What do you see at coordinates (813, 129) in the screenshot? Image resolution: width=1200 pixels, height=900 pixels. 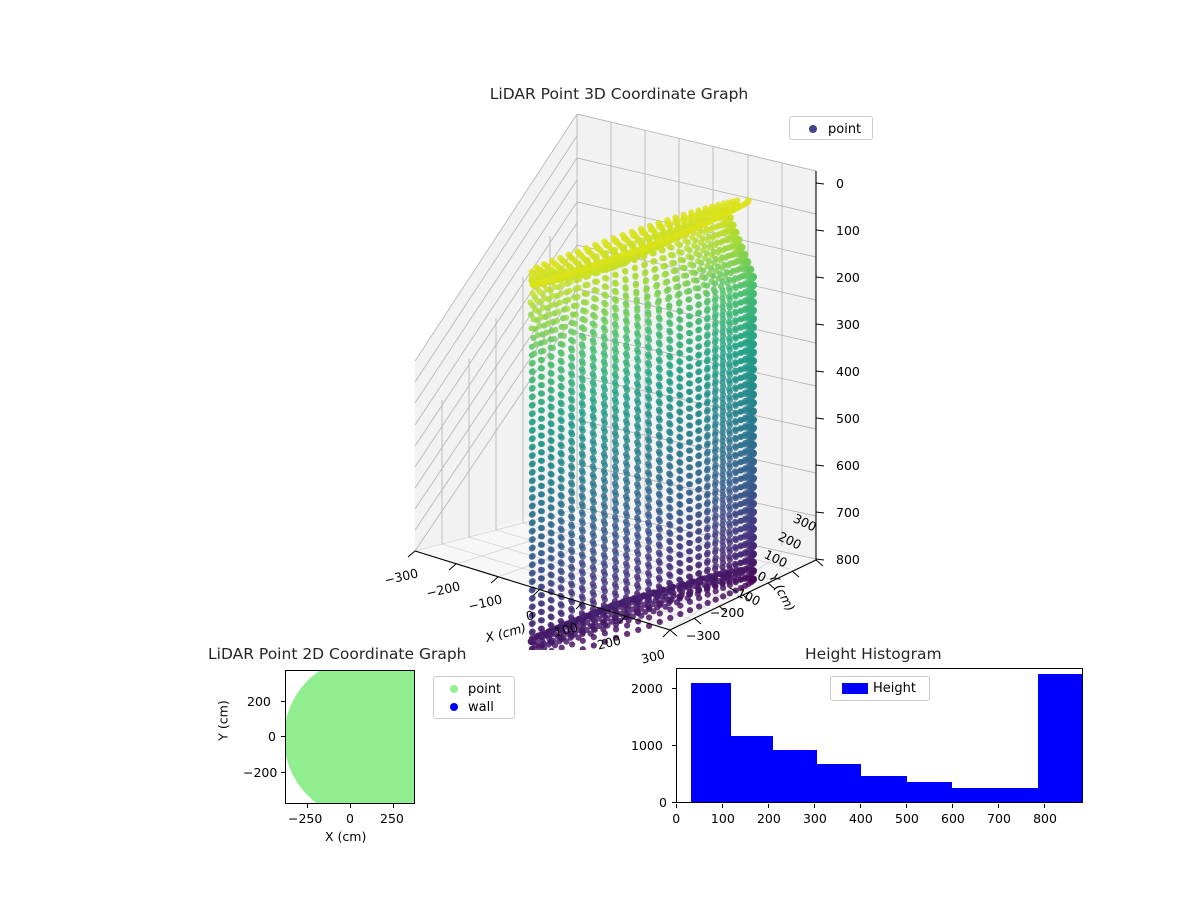 I see `point-marker-icon` at bounding box center [813, 129].